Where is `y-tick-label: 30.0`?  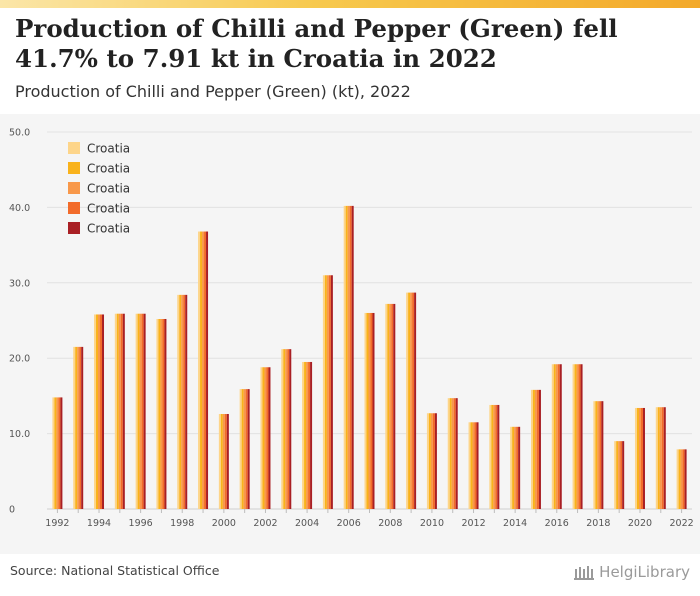
y-tick-label: 30.0 is located at coordinates (19, 283).